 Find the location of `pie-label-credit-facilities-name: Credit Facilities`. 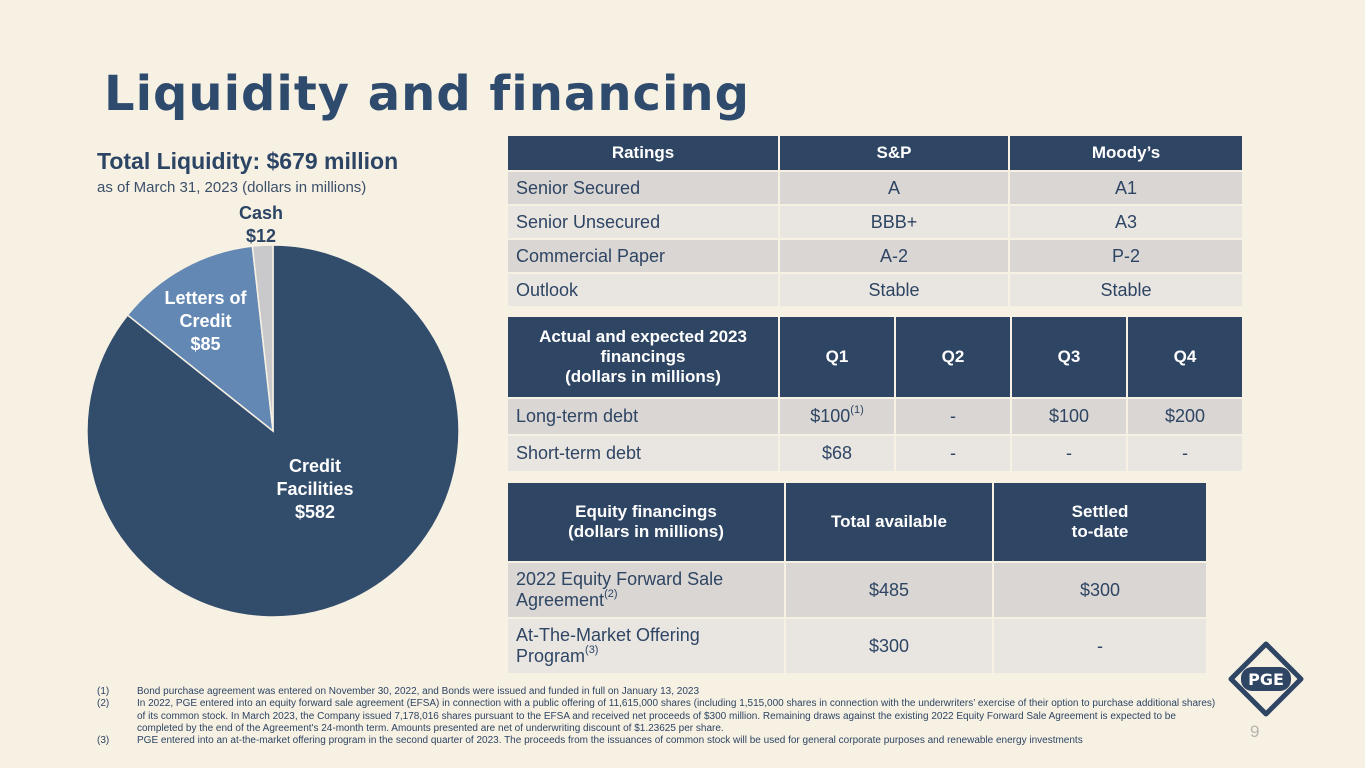

pie-label-credit-facilities-name: Credit Facilities is located at coordinates (315, 477).